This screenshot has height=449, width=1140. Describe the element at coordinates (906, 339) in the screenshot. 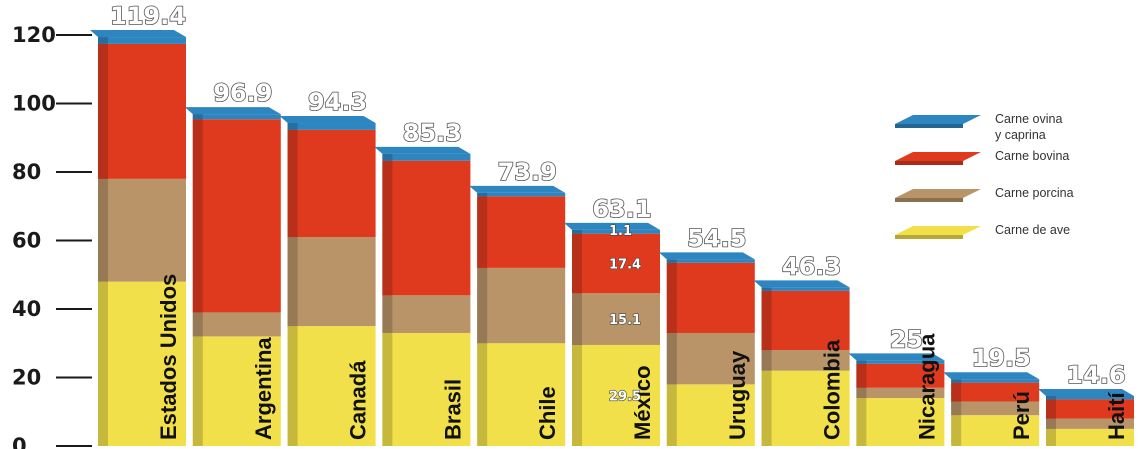

I see `bar-total-label: 25` at that location.